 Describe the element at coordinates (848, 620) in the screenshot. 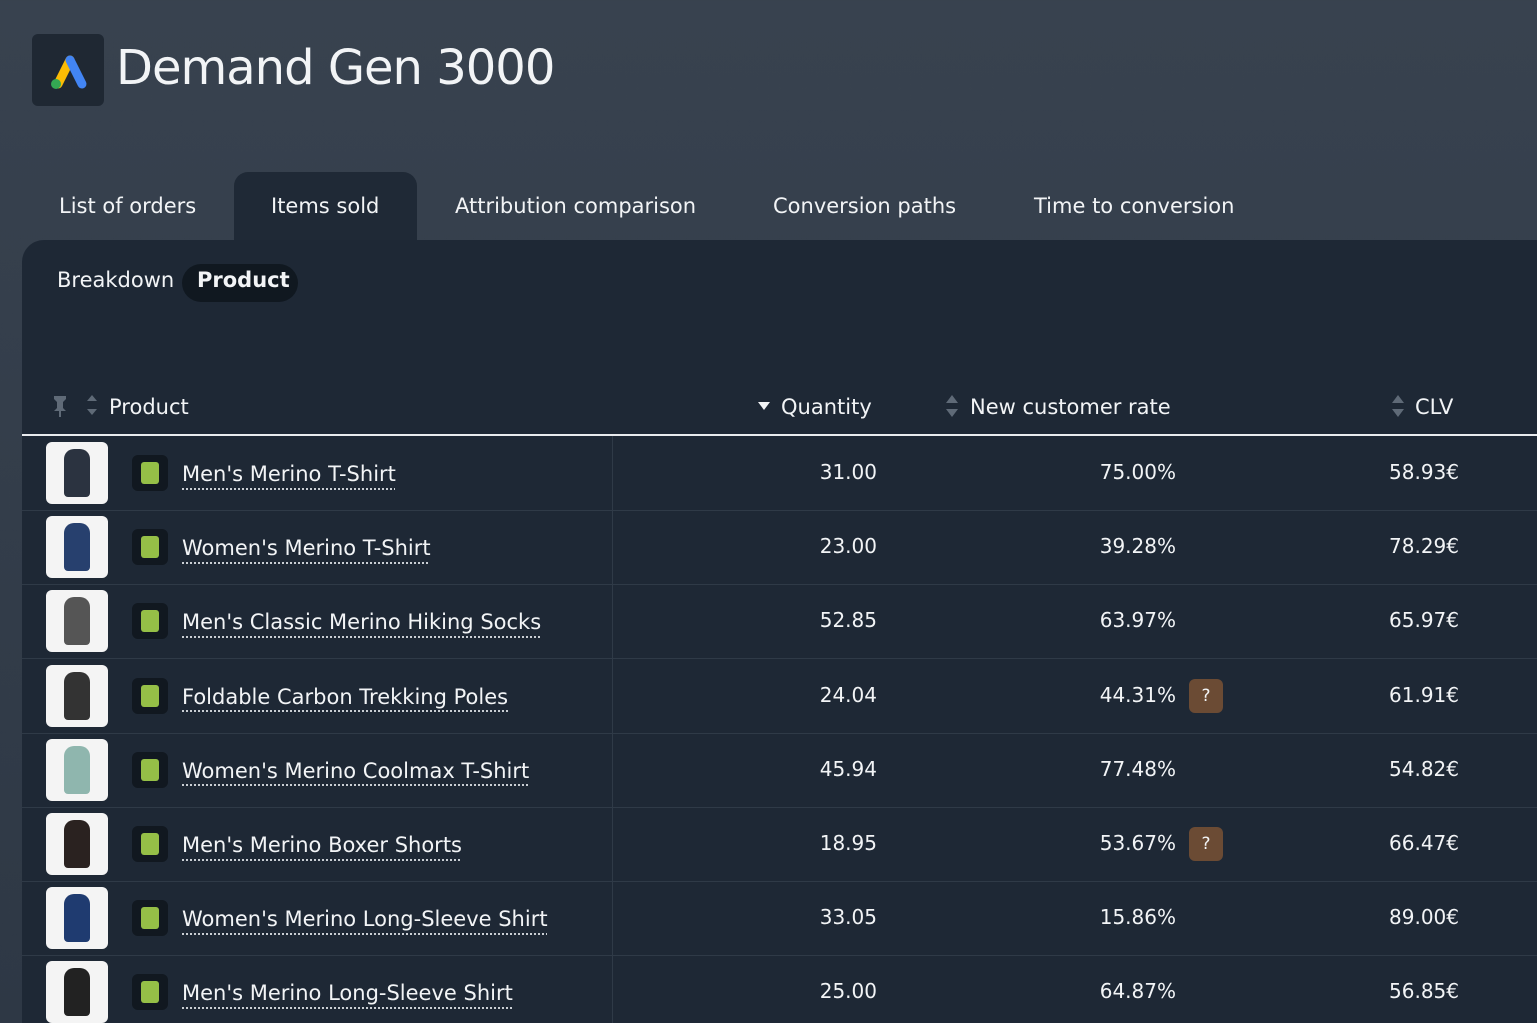

I see `quantity: 52.85` at that location.